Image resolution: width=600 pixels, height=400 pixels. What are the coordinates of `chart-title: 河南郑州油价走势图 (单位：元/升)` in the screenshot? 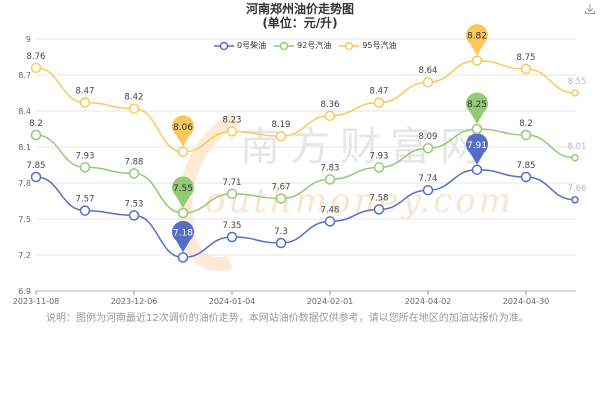 It's located at (300, 16).